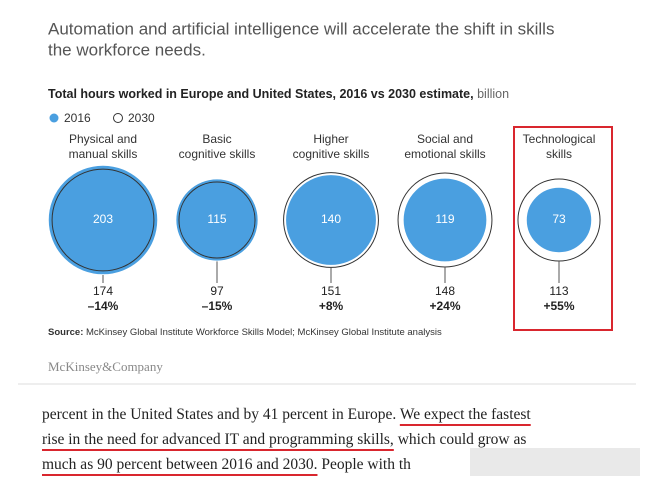  I want to click on value-2030: 113, so click(558, 291).